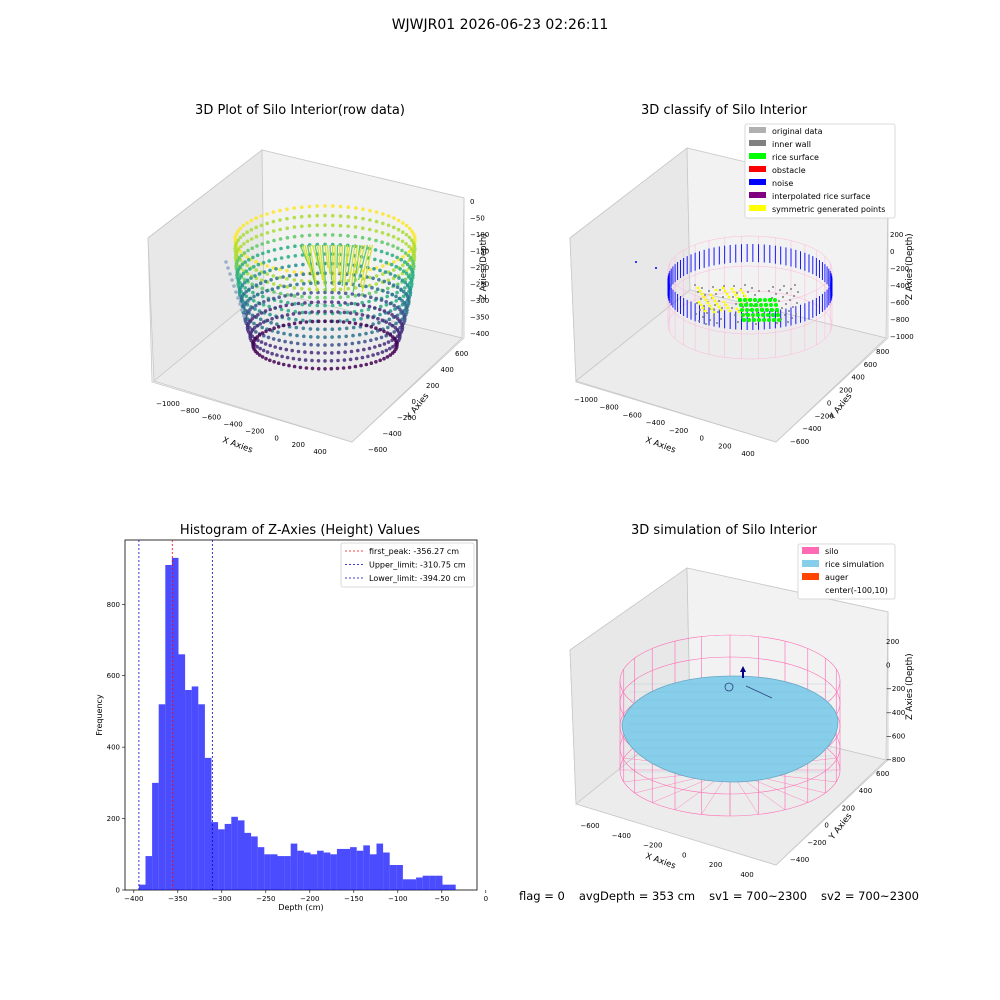 Image resolution: width=1000 pixels, height=1000 pixels. I want to click on histogram-xlabel: Depth (cm), so click(300, 907).